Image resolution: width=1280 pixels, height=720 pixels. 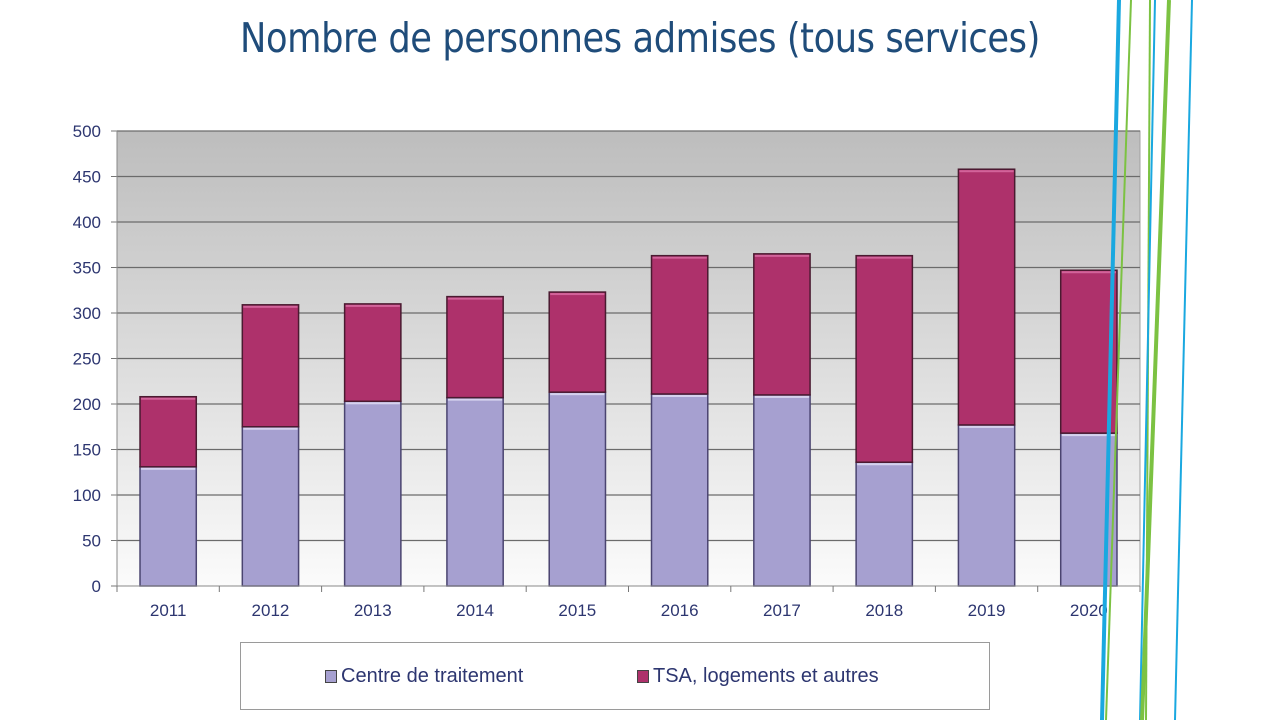 I want to click on x-tick-label: 2019, so click(x=987, y=610).